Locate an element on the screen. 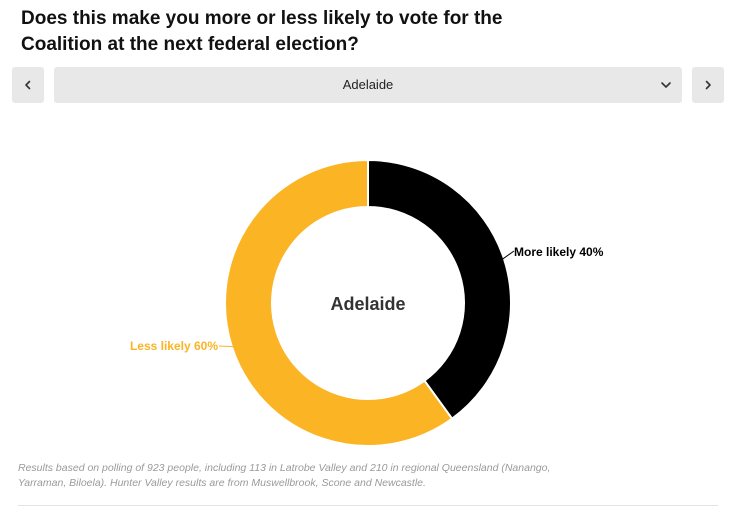 Image resolution: width=731 pixels, height=513 pixels. slice-label-less-likely: Less likely 60% is located at coordinates (174, 346).